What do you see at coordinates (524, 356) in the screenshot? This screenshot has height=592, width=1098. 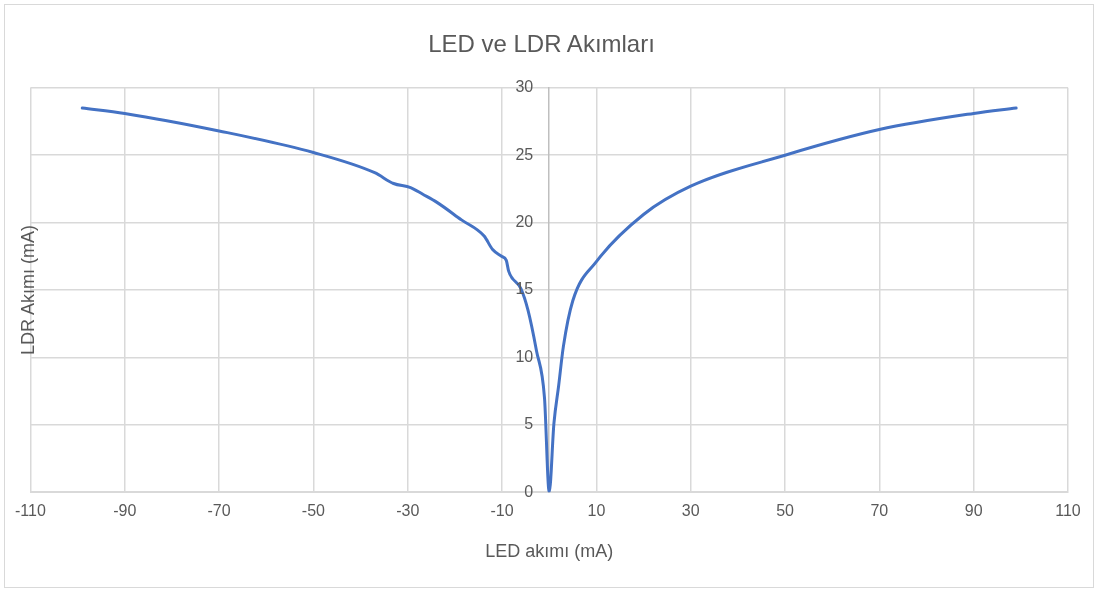 I see `y-tick-label: 10` at bounding box center [524, 356].